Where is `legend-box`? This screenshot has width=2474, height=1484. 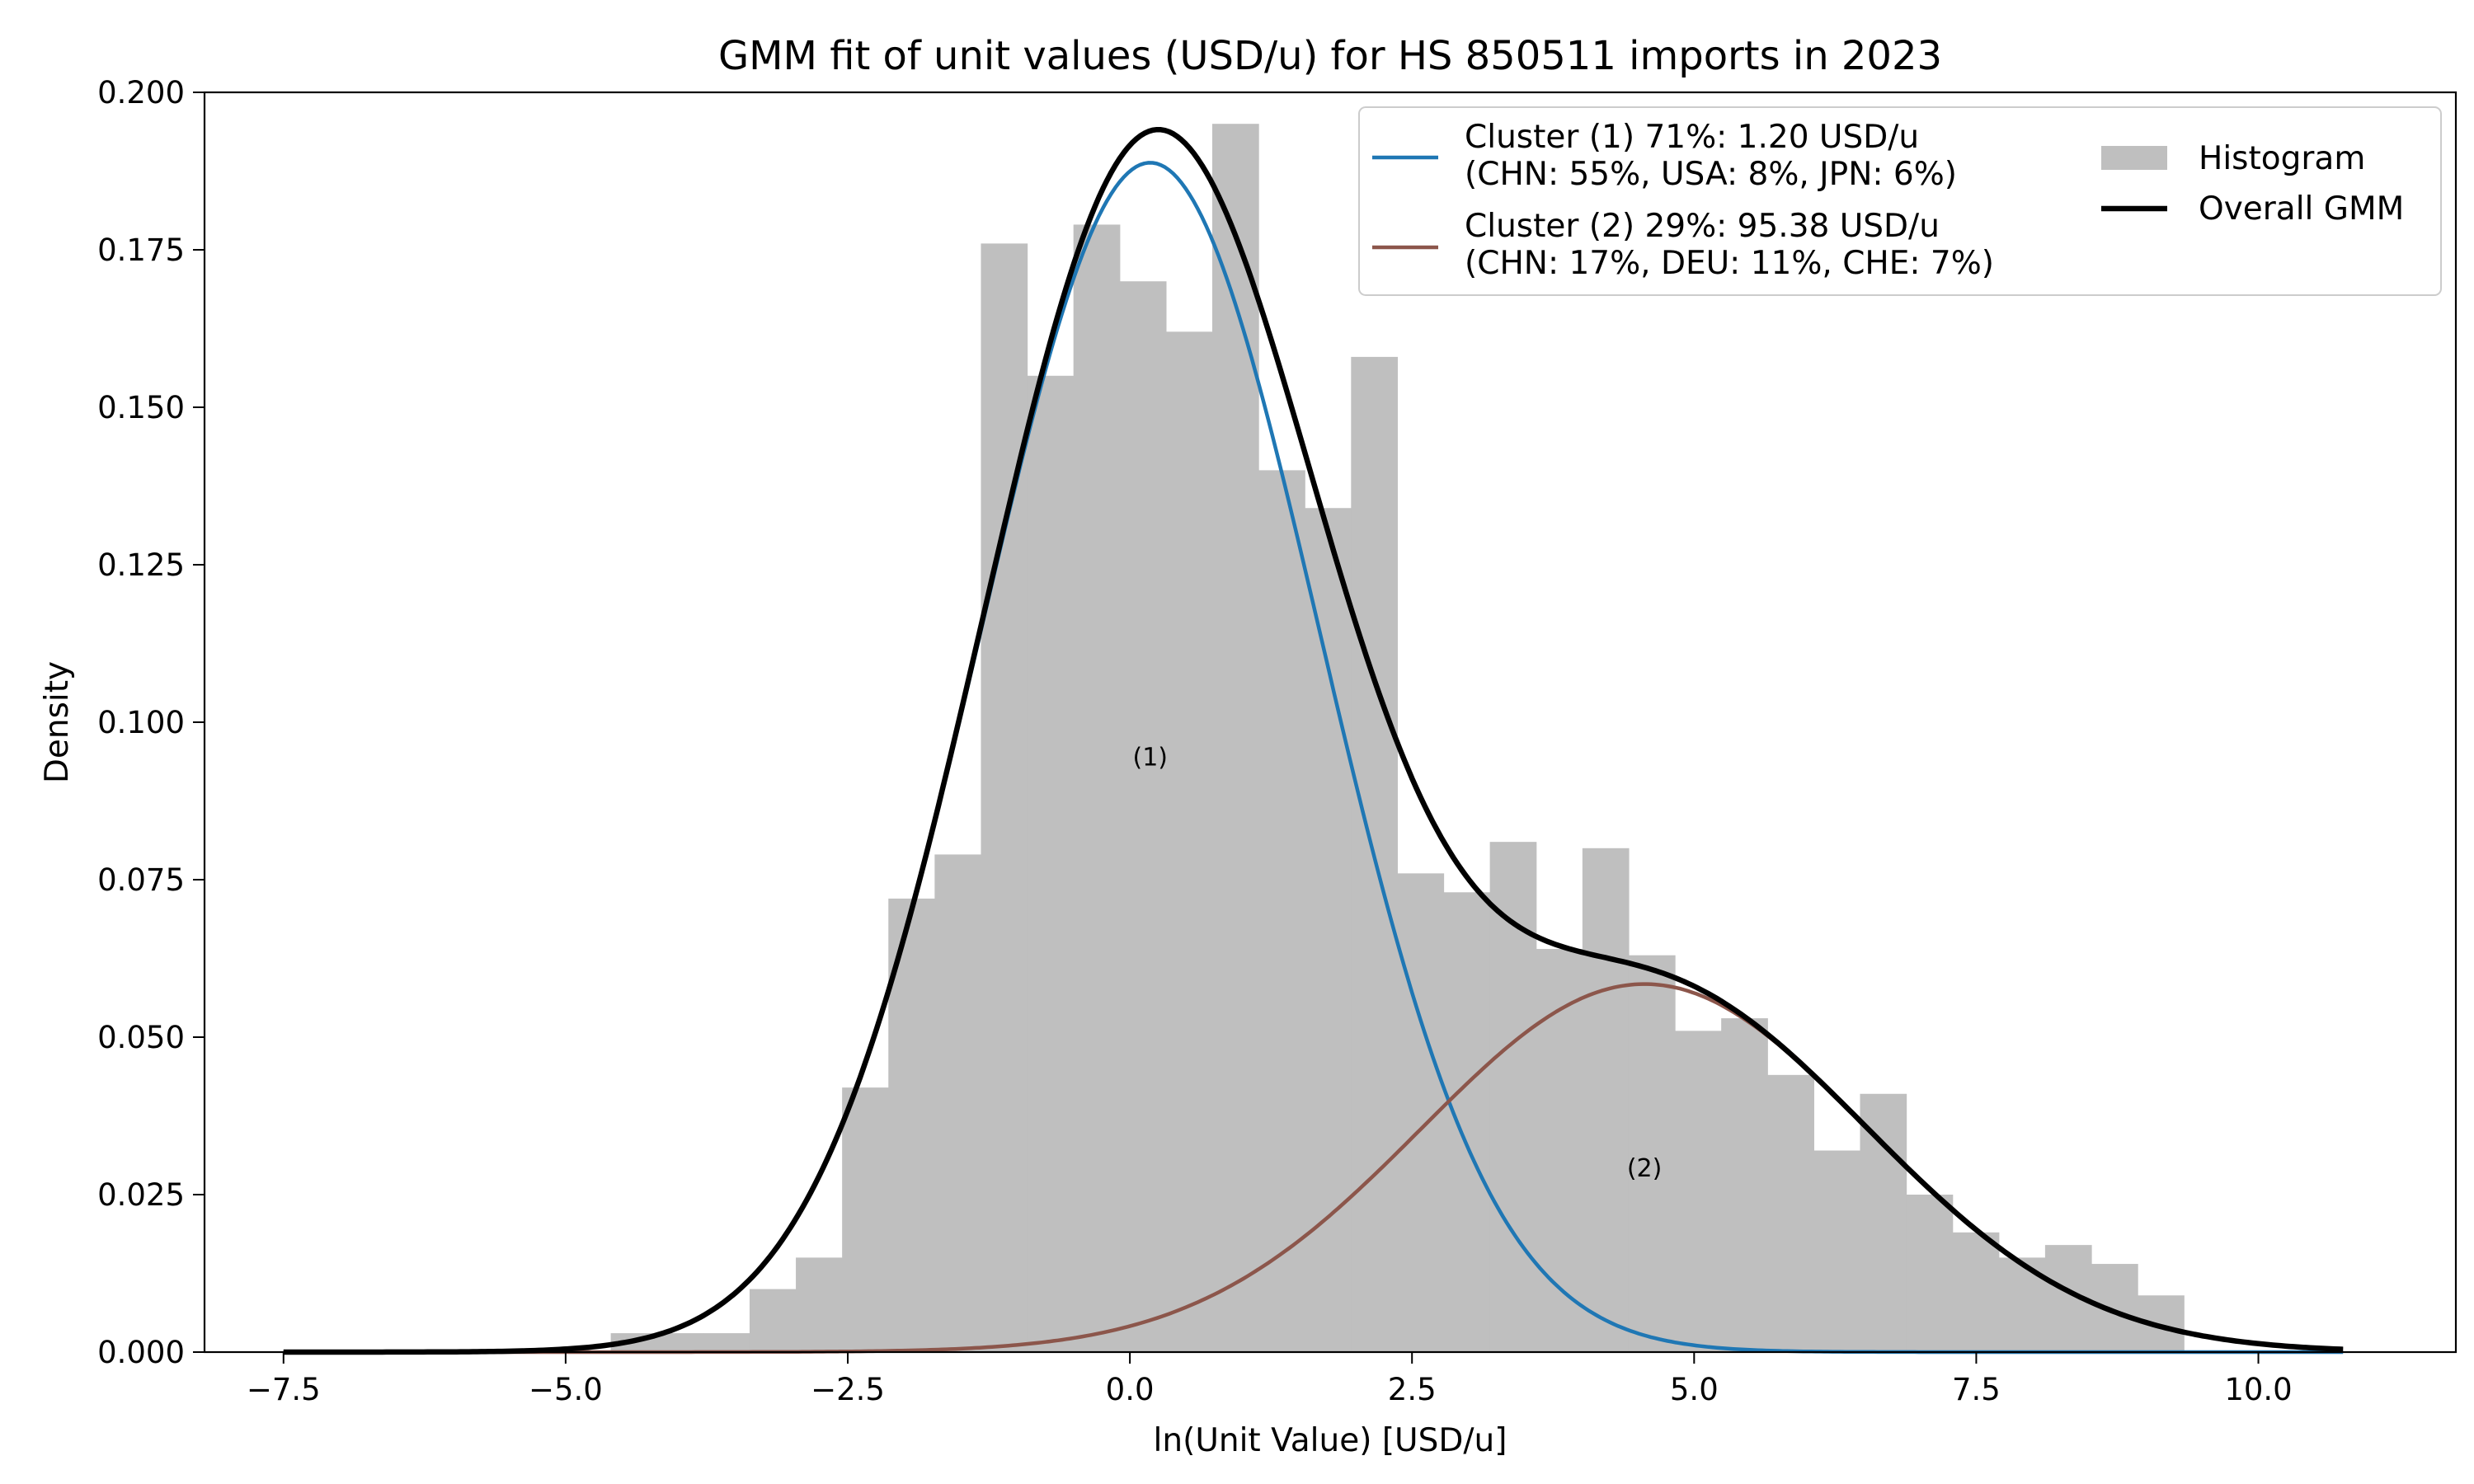 legend-box is located at coordinates (1900, 201).